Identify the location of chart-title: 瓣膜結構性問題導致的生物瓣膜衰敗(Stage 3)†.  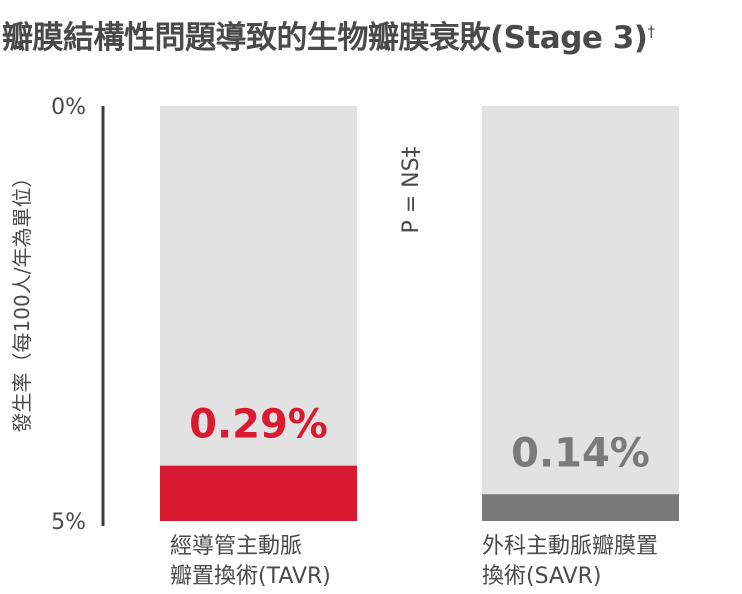
(328, 34).